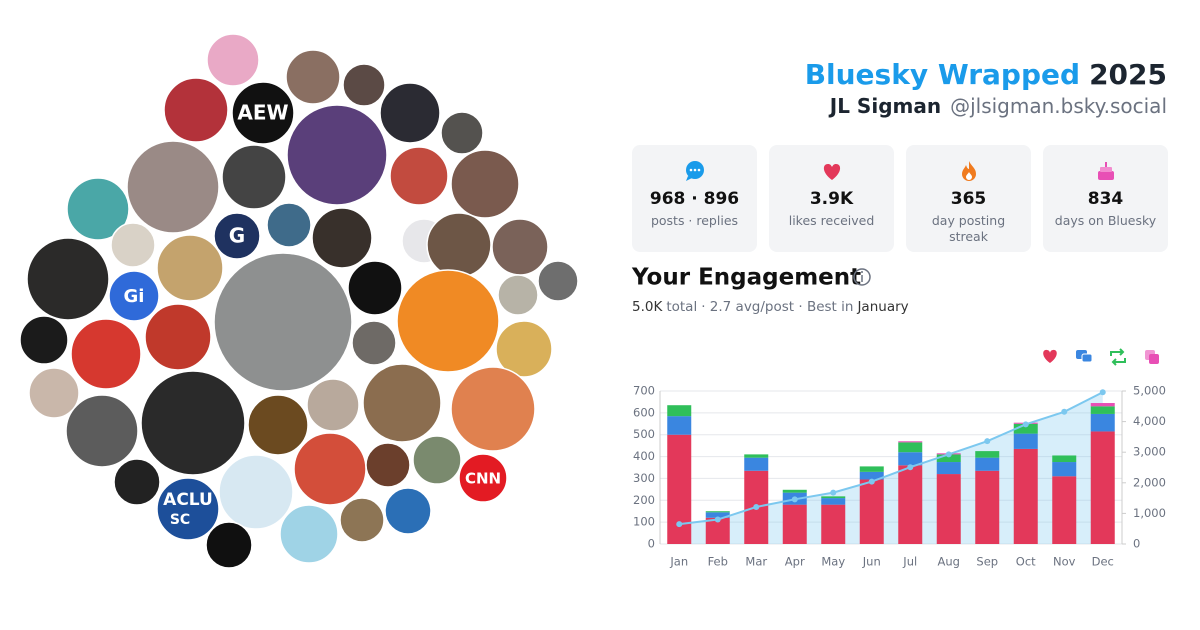  I want to click on stat-label: likes received, so click(831, 220).